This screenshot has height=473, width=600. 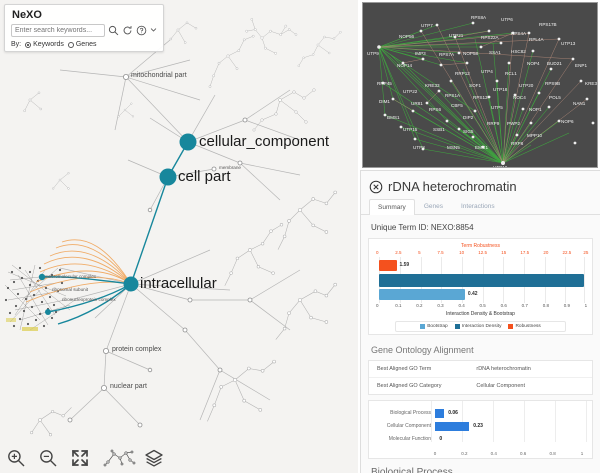 What do you see at coordinates (508, 413) in the screenshot?
I see `go-bar-track: 0.06` at bounding box center [508, 413].